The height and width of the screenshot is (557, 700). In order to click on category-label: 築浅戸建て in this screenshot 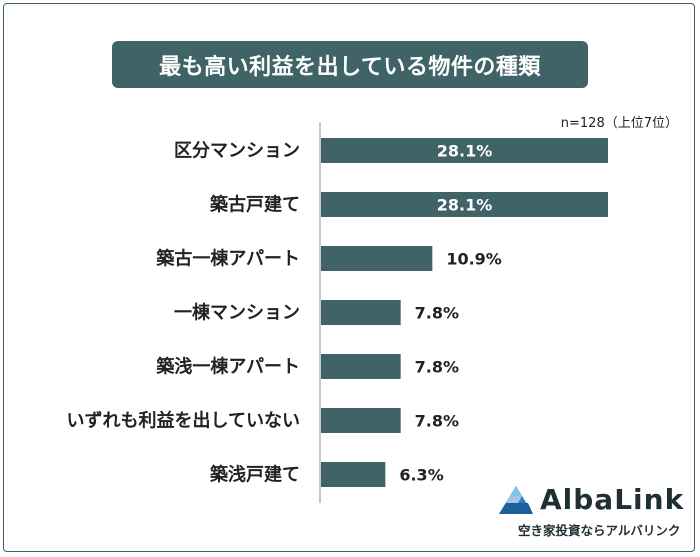, I will do `click(254, 475)`.